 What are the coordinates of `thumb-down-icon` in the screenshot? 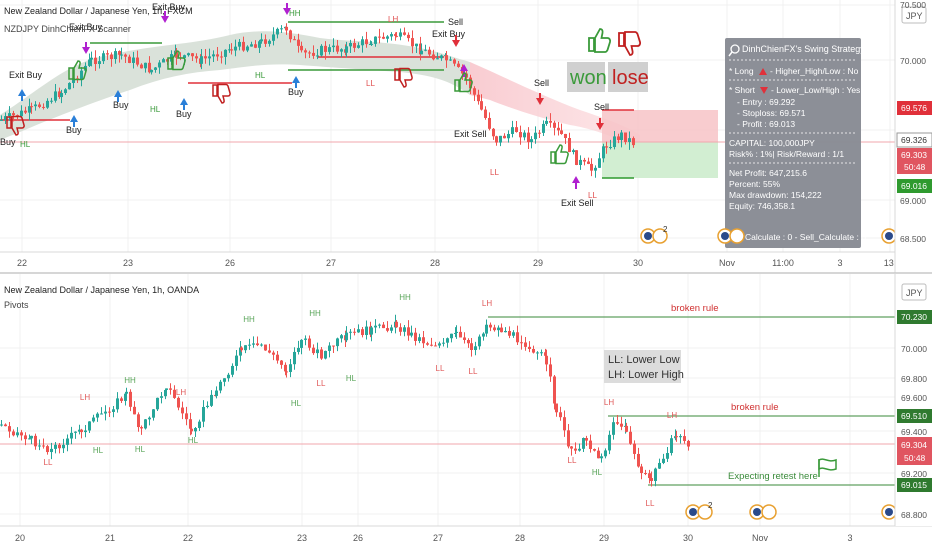 It's located at (630, 43).